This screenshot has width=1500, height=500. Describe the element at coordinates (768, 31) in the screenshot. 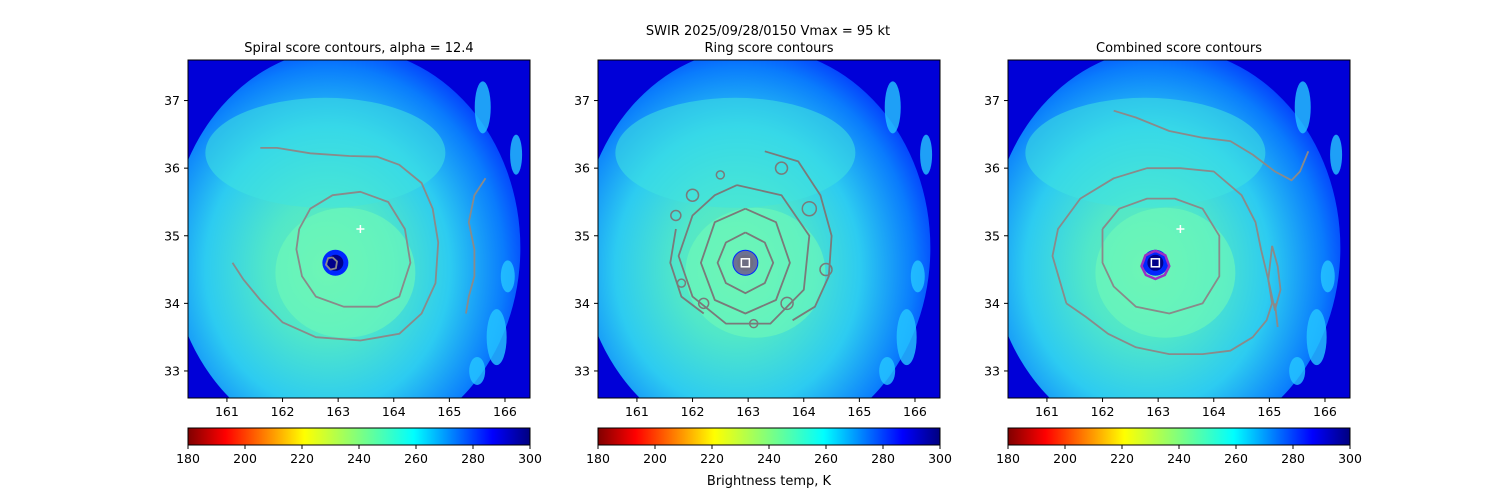

I see `figure-suptitle: SWIR 2025/09/28/0150 Vmax = 95 kt` at that location.